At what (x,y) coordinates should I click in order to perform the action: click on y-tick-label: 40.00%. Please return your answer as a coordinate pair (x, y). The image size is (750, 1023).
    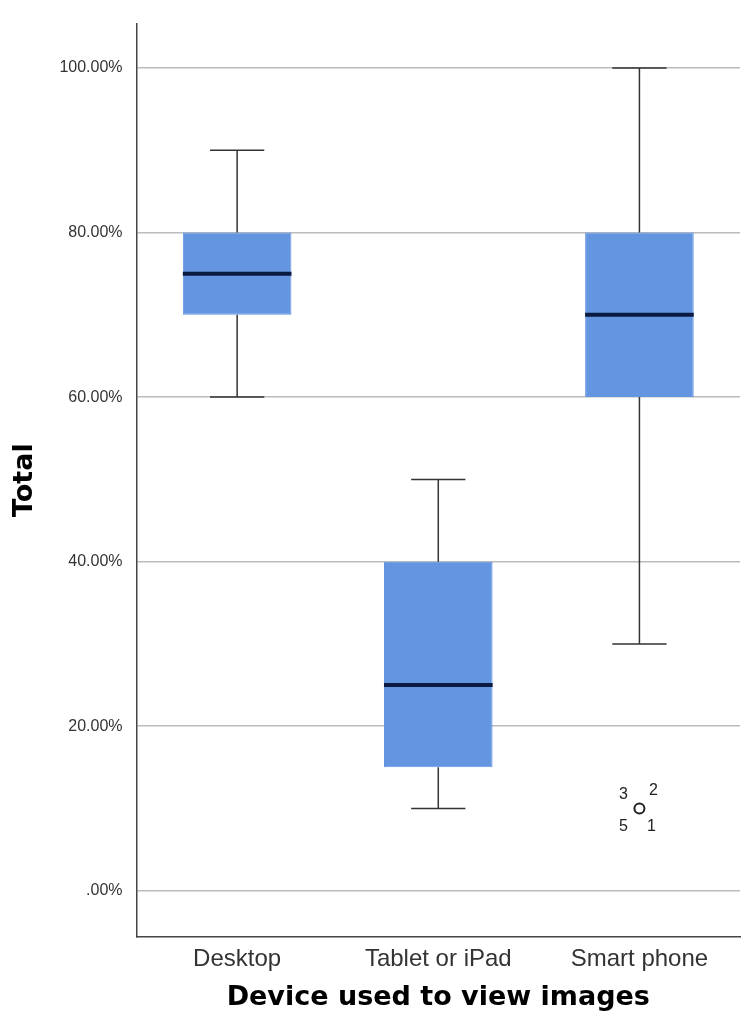
    Looking at the image, I should click on (95, 561).